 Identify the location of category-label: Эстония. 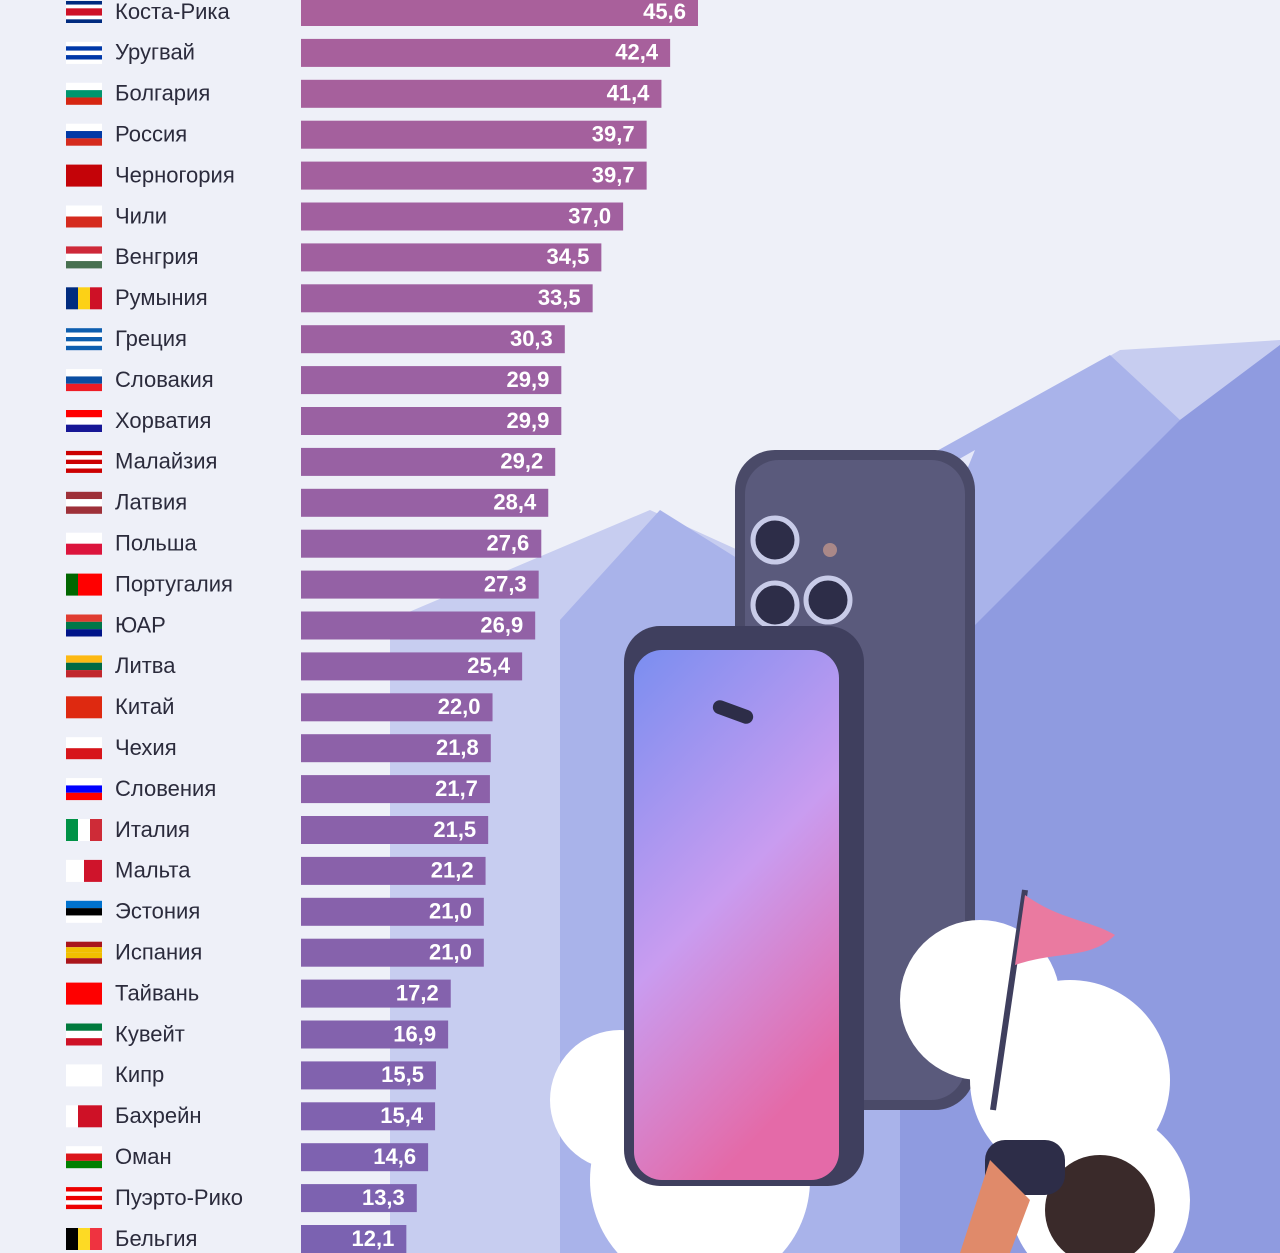
(157, 911).